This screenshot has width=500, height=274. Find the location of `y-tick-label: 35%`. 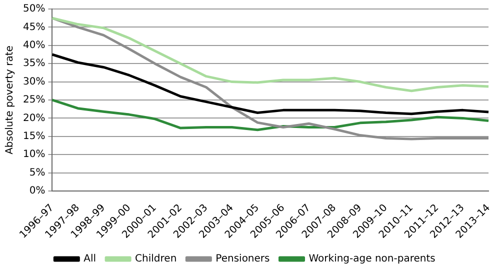

y-tick-label: 35% is located at coordinates (34, 64).